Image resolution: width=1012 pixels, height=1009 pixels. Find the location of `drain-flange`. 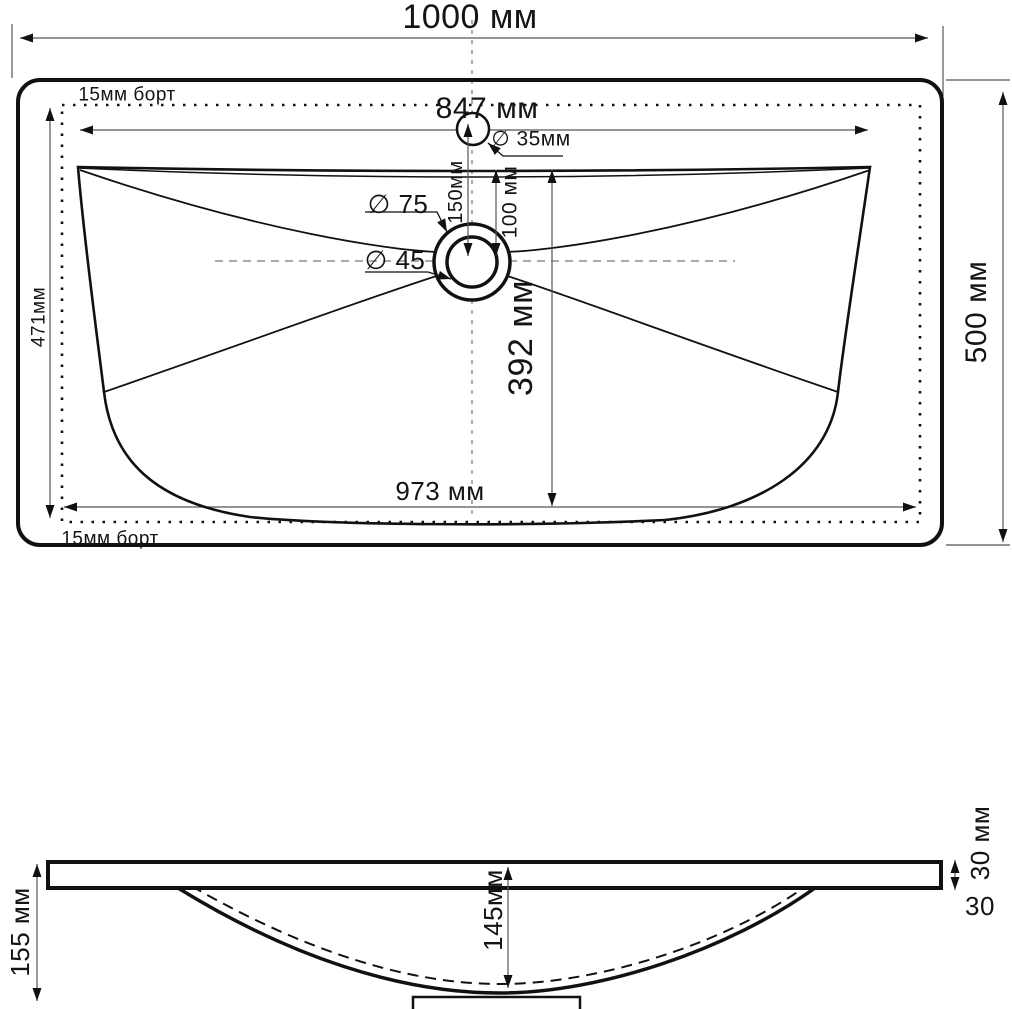

drain-flange is located at coordinates (496, 1002).